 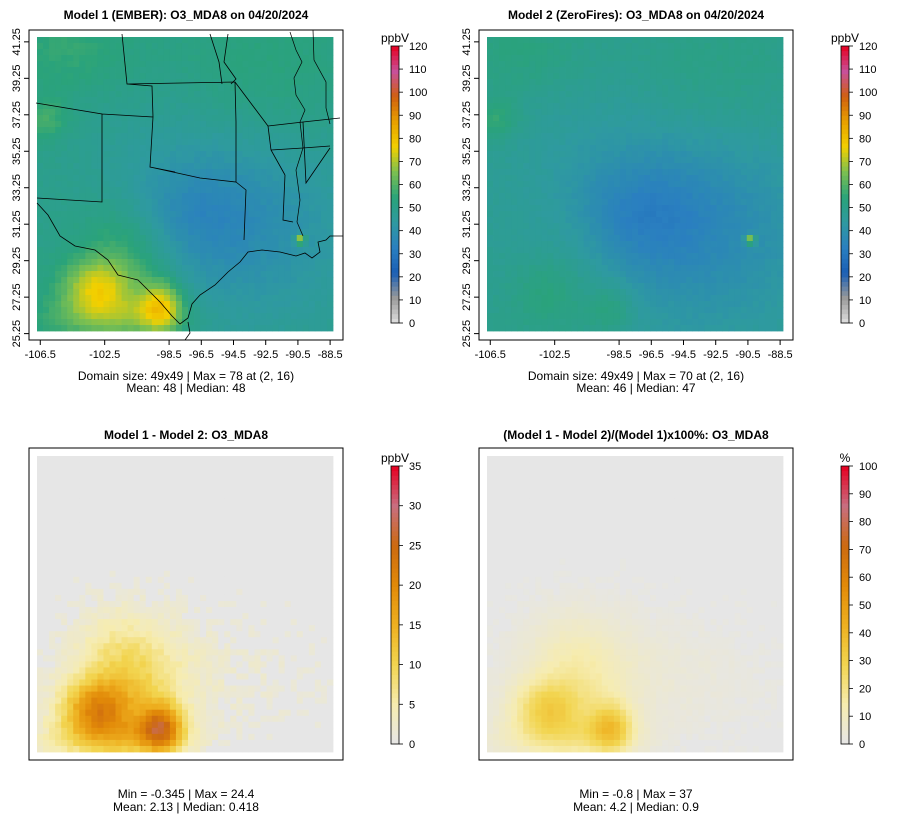 I want to click on colorbar-swatch, so click(x=395, y=302).